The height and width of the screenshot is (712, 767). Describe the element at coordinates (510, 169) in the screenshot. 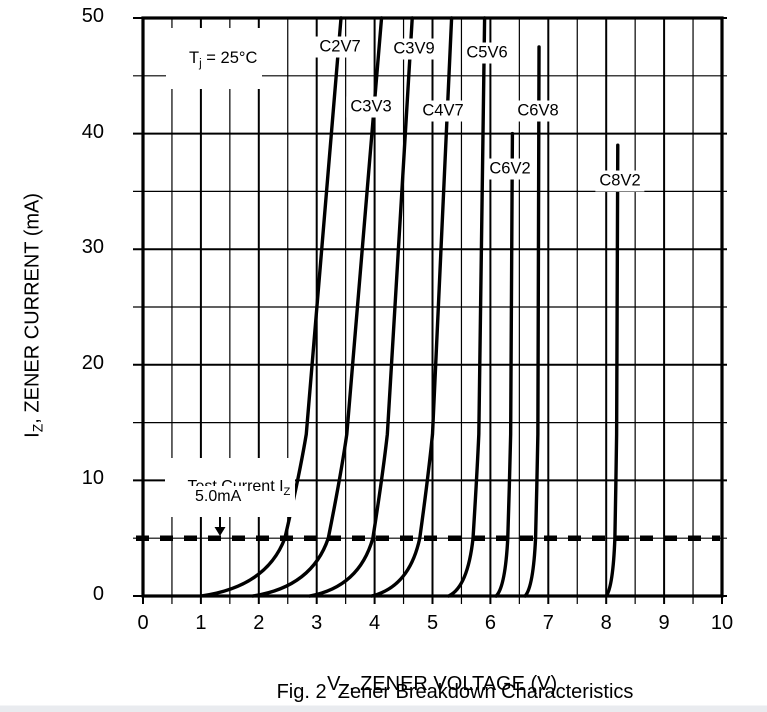

I see `curve-label-C6V2: C6V2` at that location.